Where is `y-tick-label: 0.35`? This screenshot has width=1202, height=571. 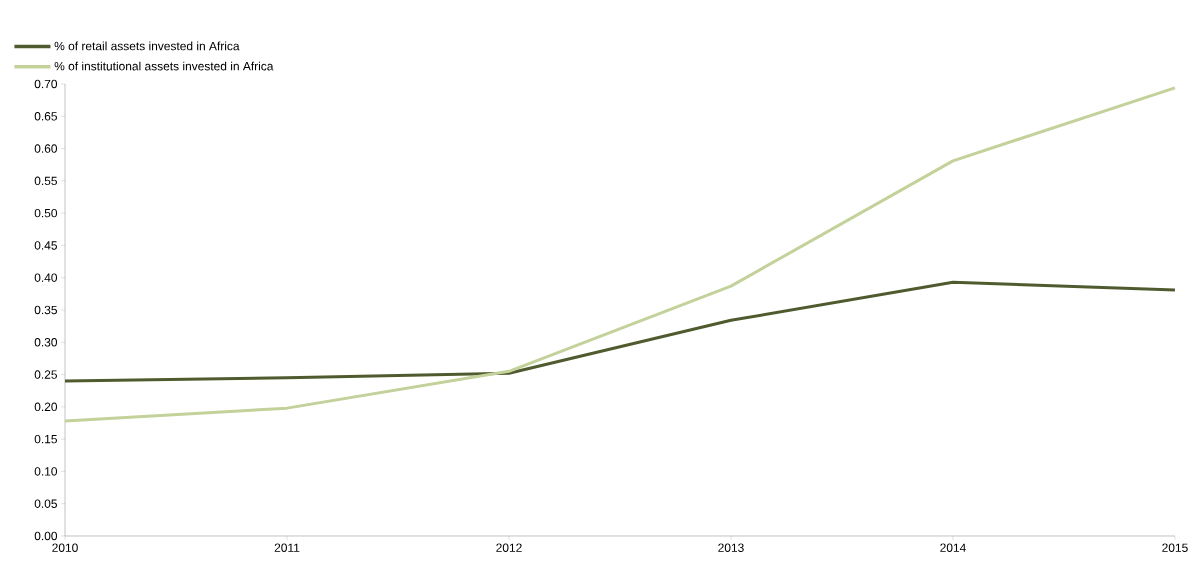
y-tick-label: 0.35 is located at coordinates (45, 310).